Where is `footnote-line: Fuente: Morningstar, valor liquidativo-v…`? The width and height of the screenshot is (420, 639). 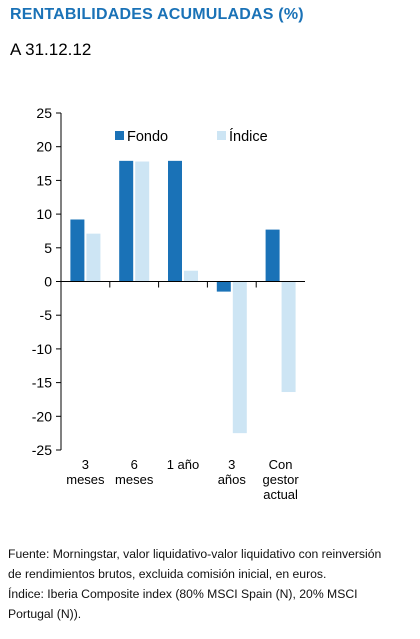
footnote-line: Fuente: Morningstar, valor liquidativo-v… is located at coordinates (195, 554).